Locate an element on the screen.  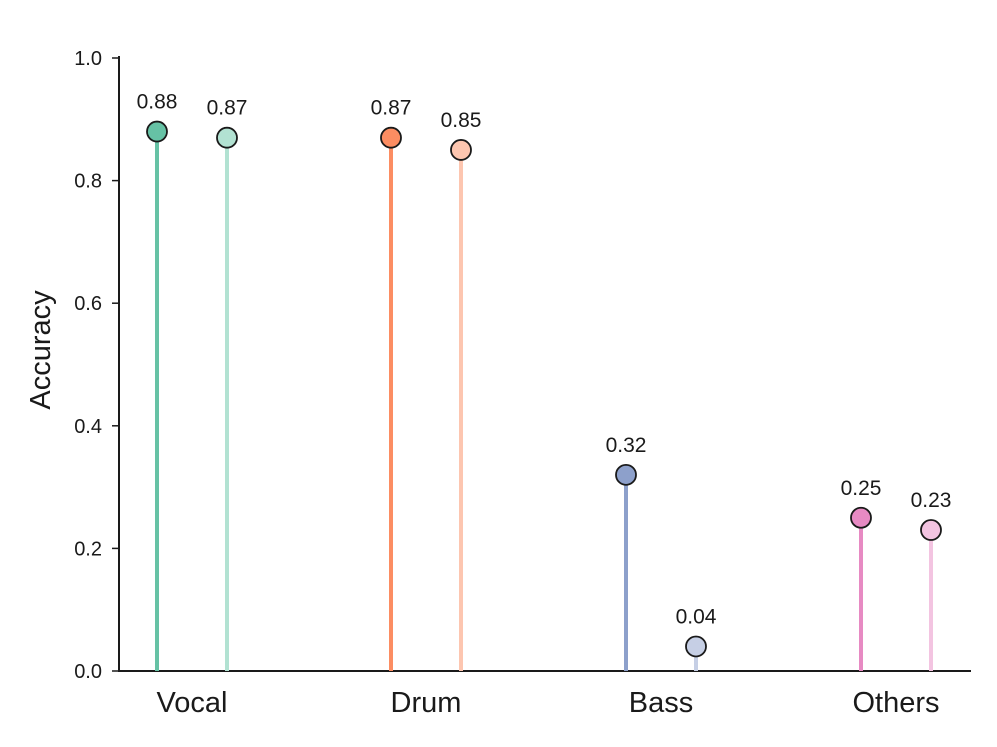
value-label-others-1: 0.25 is located at coordinates (861, 488).